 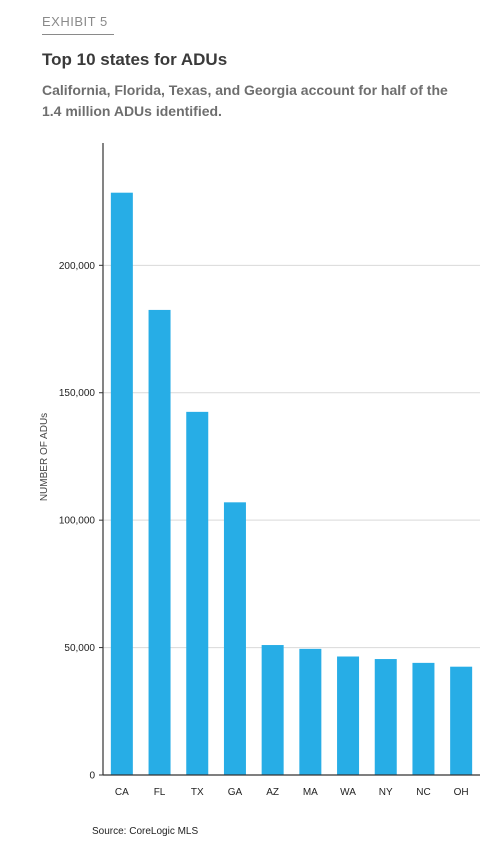 I want to click on chart-title: Top 10 states for ADUs, so click(x=135, y=59).